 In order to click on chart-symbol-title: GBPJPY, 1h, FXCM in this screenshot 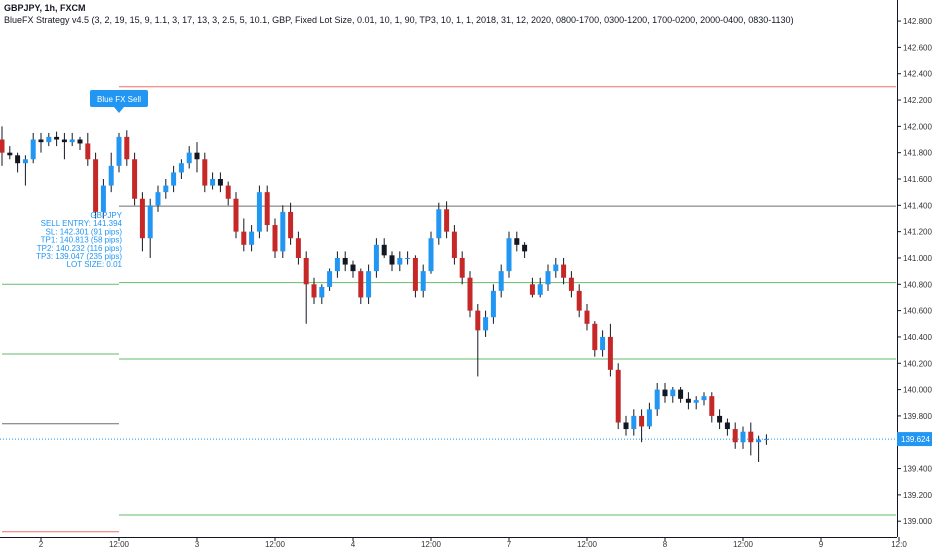, I will do `click(45, 8)`.